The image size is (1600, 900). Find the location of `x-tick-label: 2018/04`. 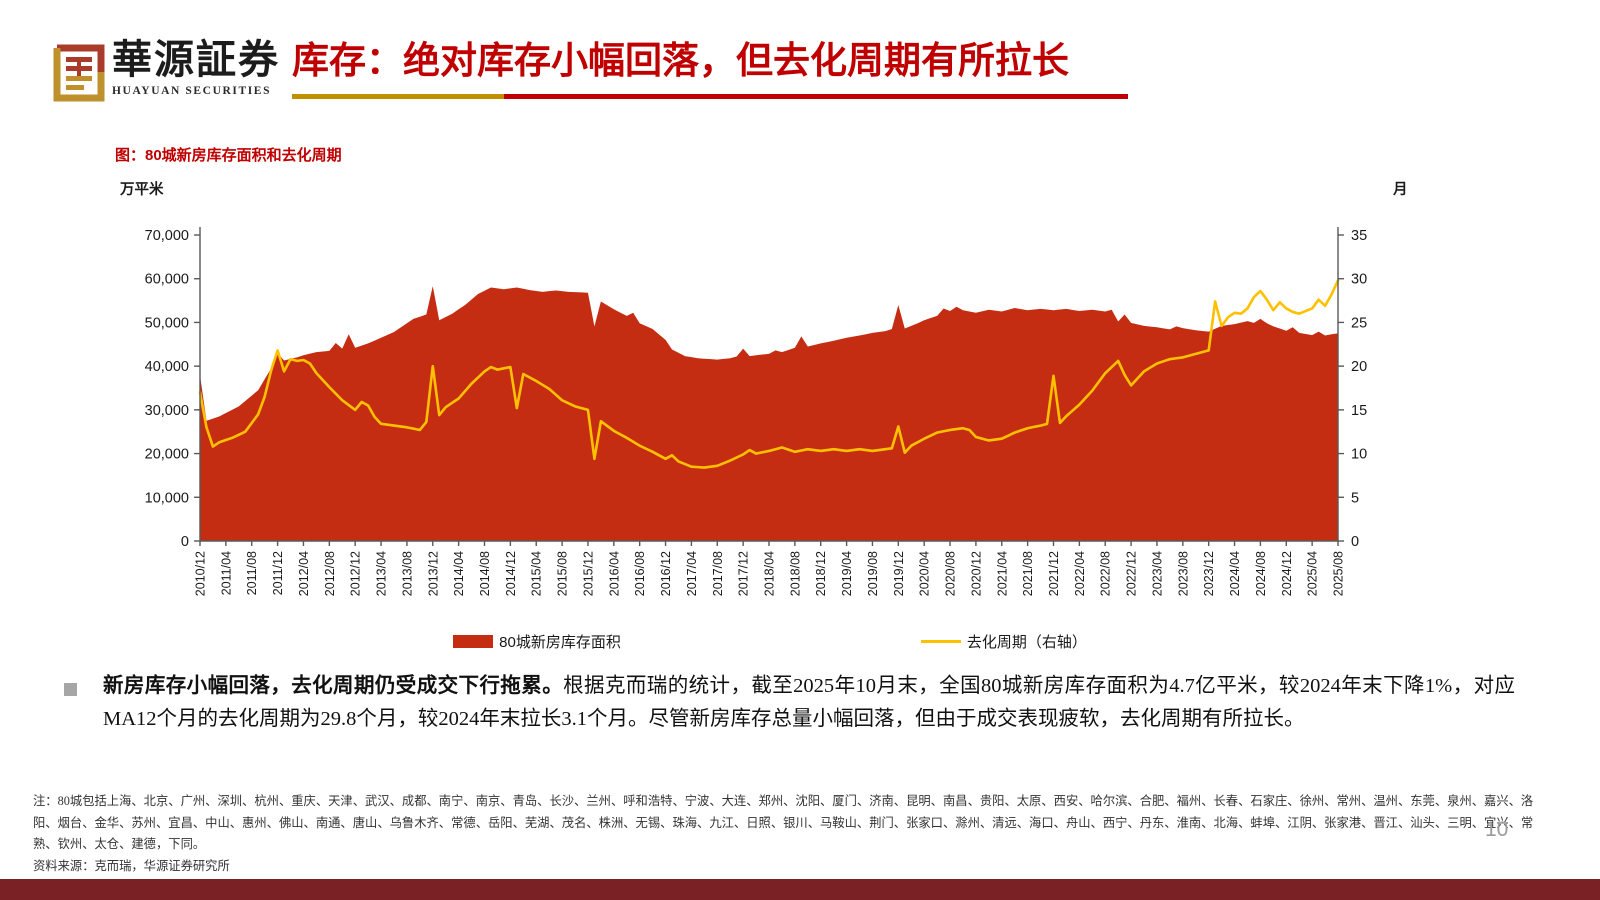

x-tick-label: 2018/04 is located at coordinates (770, 573).